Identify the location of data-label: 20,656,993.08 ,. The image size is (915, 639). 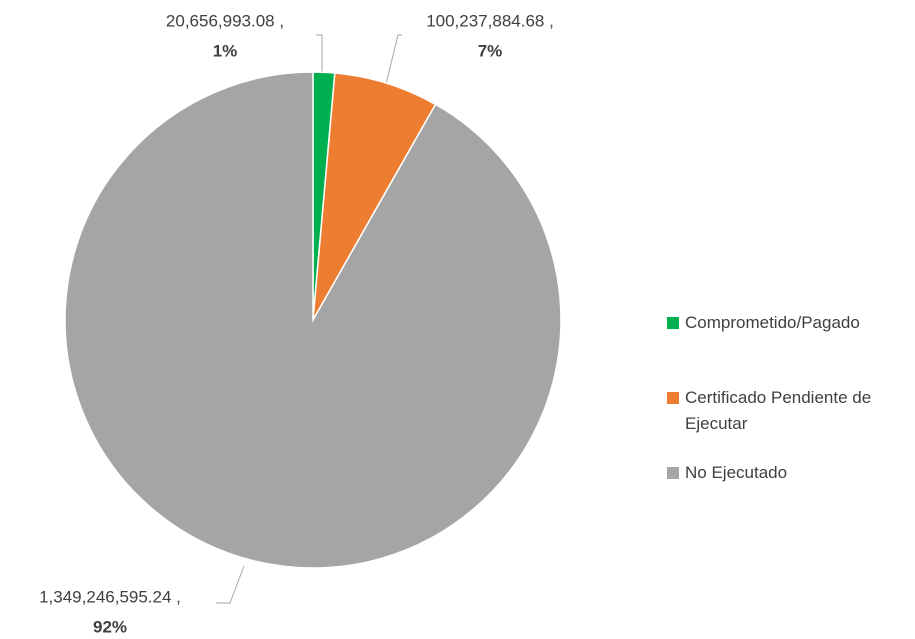
(225, 20).